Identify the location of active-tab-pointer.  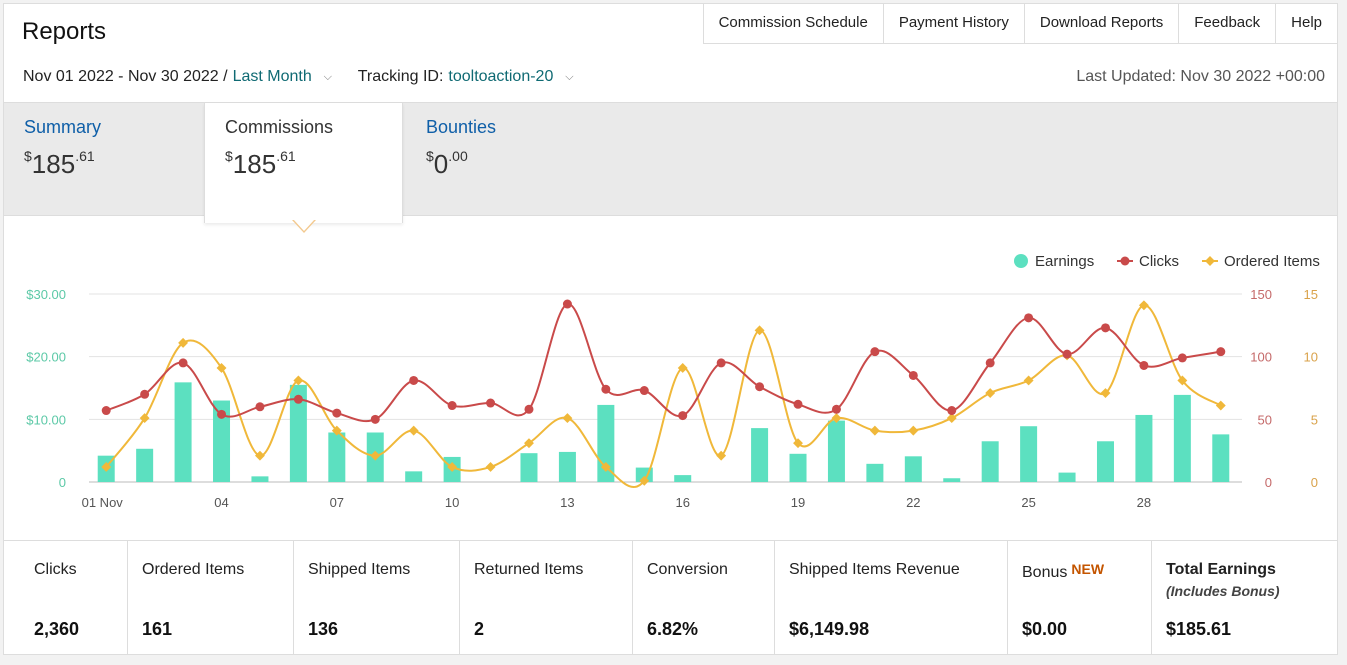
(304, 226).